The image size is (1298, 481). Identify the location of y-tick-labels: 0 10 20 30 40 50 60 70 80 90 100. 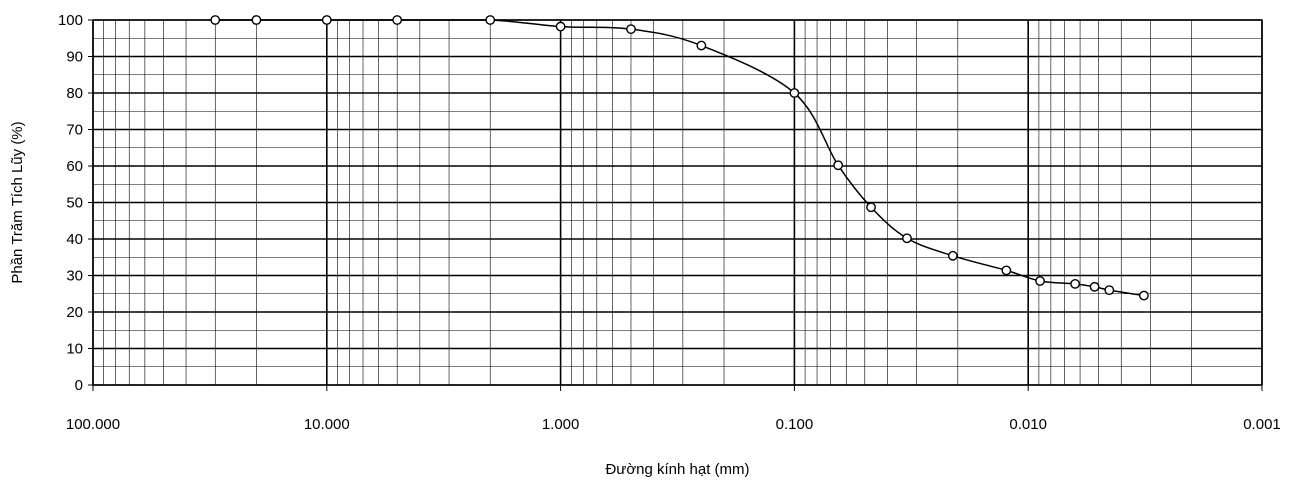
(70, 203).